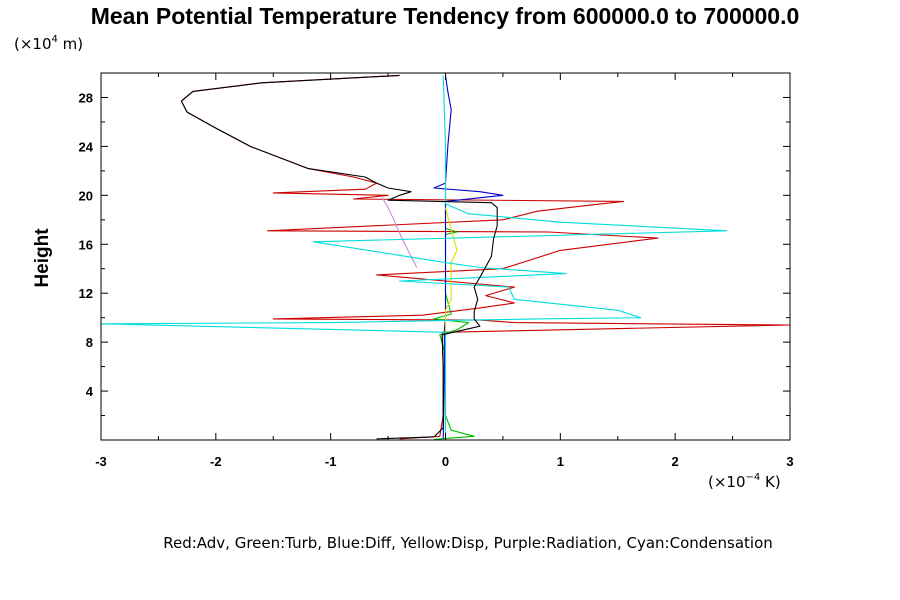  What do you see at coordinates (86, 146) in the screenshot?
I see `y-tick-label: 24` at bounding box center [86, 146].